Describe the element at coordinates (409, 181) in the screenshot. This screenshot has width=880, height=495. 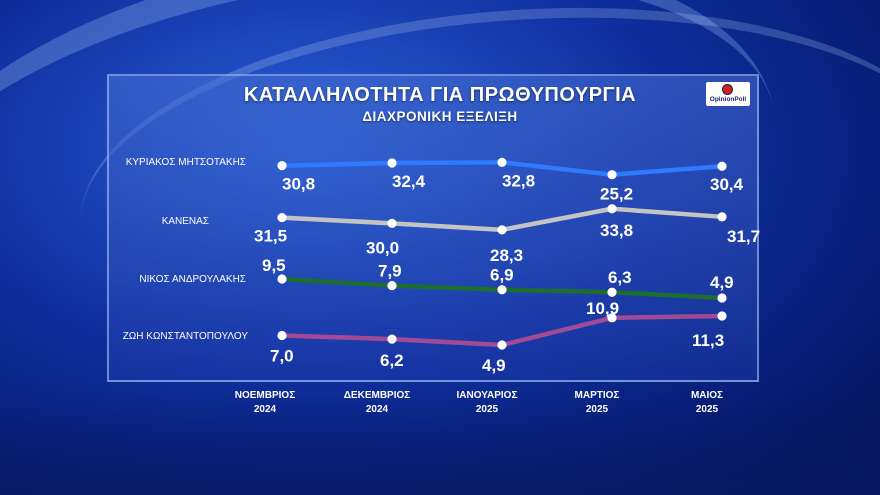
I see `data-label: 32,4` at that location.